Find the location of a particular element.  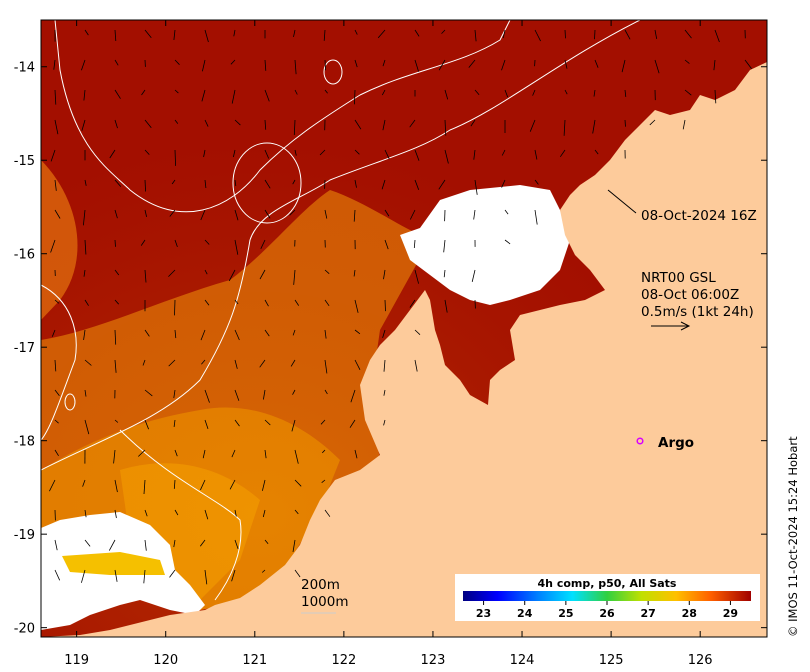

colorbar-tick-label: 25 is located at coordinates (565, 613).